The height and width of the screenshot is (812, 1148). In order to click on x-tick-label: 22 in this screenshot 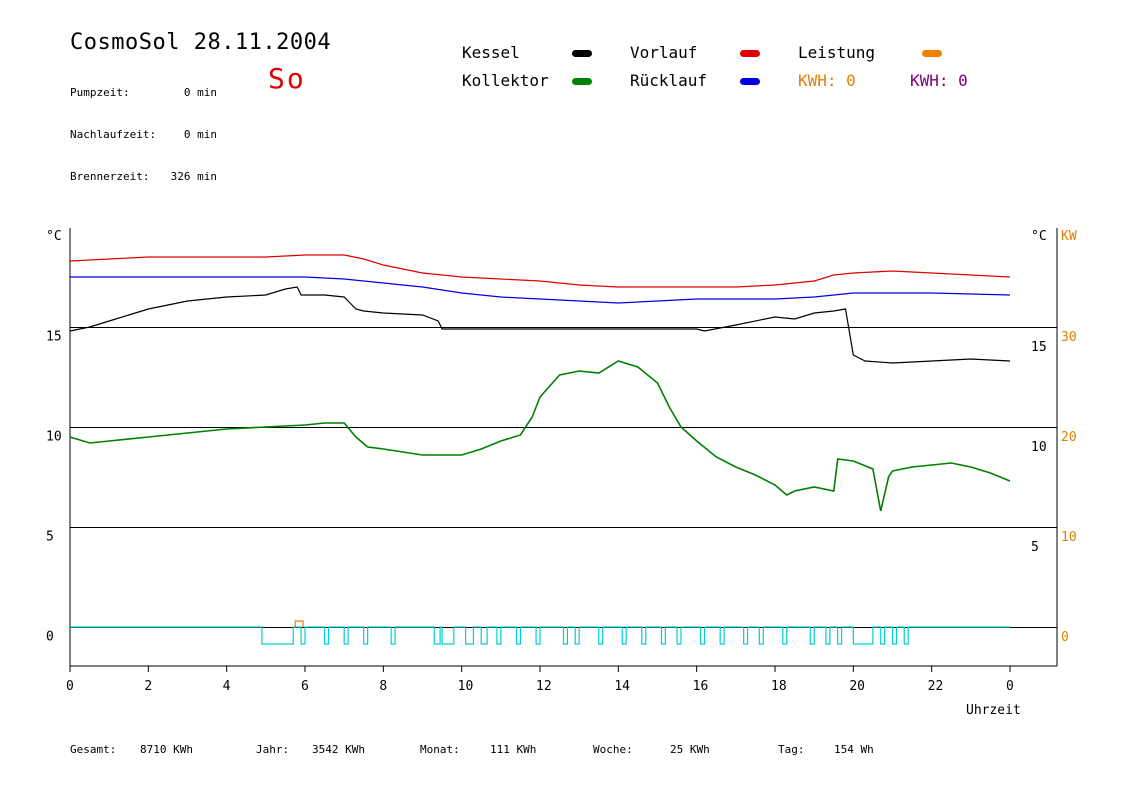, I will do `click(936, 686)`.